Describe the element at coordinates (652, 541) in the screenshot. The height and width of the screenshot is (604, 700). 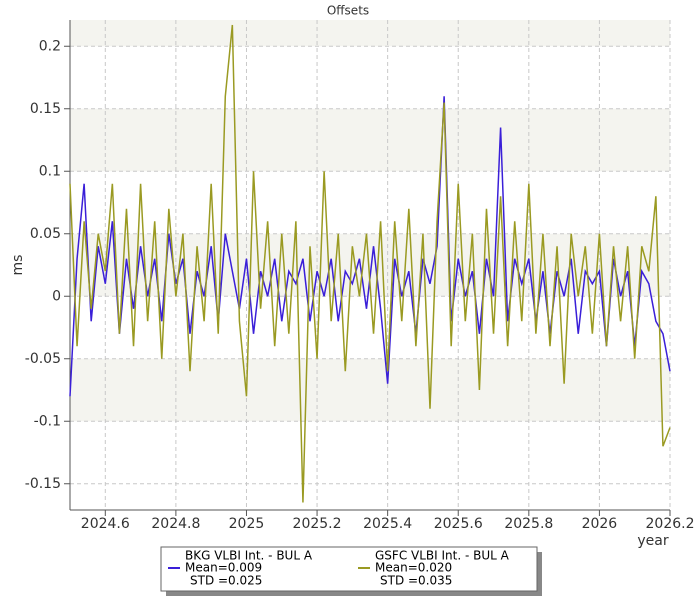
I see `x-axis-label: year` at that location.